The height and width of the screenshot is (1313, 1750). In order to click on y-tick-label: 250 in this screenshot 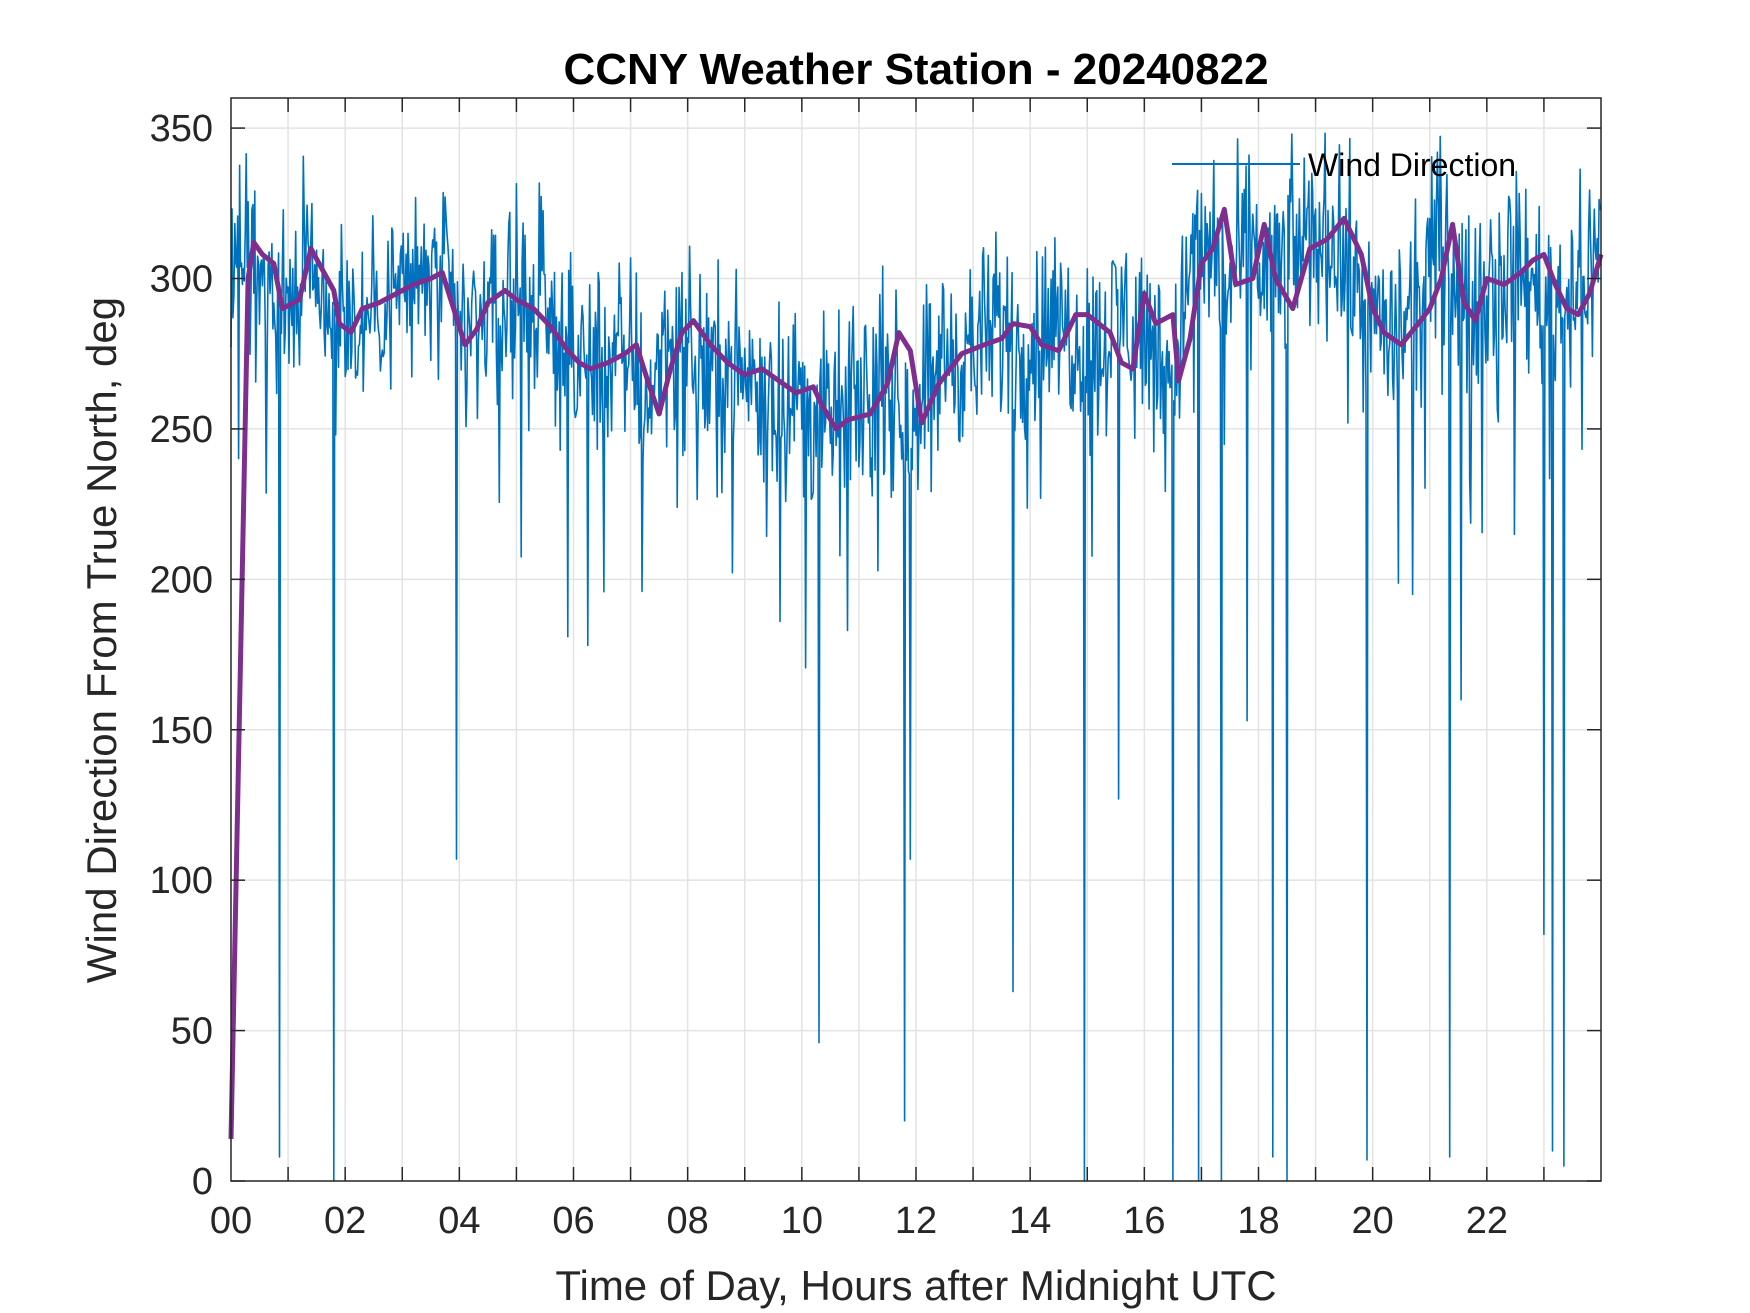, I will do `click(181, 430)`.